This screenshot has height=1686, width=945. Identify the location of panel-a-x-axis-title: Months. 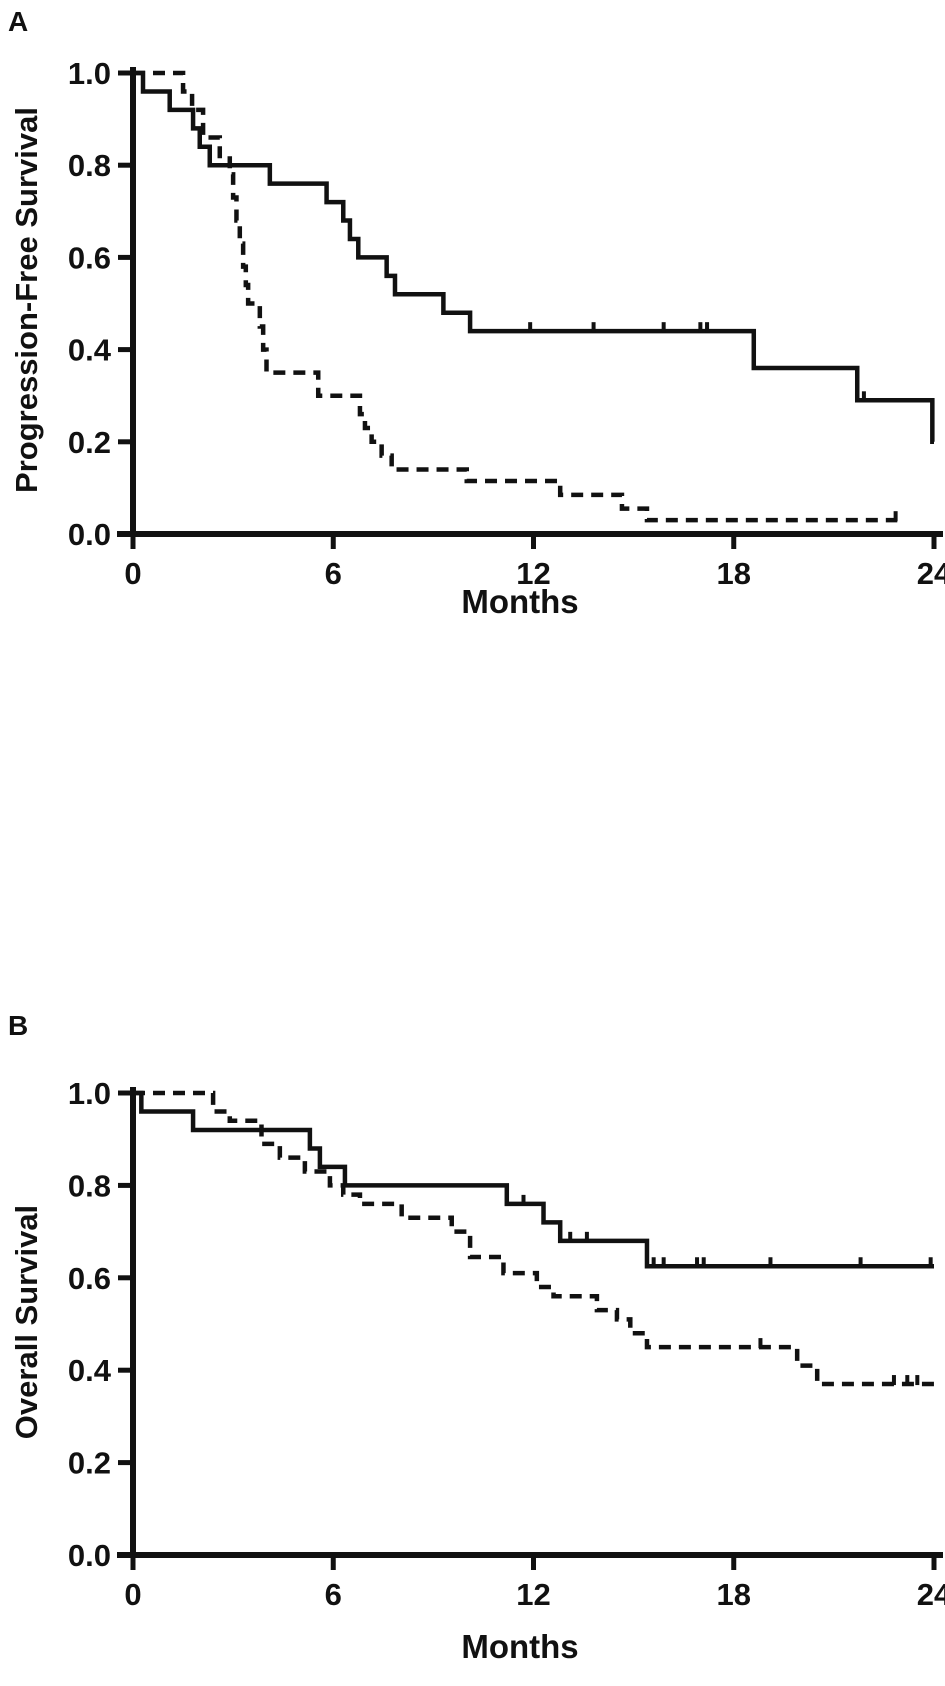
(520, 601).